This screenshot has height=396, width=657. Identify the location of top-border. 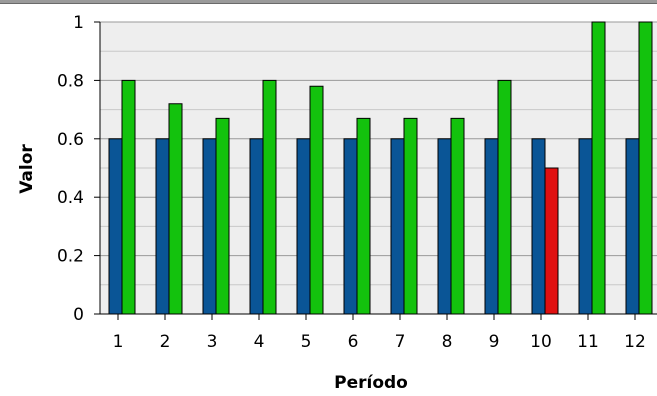
(328, 2).